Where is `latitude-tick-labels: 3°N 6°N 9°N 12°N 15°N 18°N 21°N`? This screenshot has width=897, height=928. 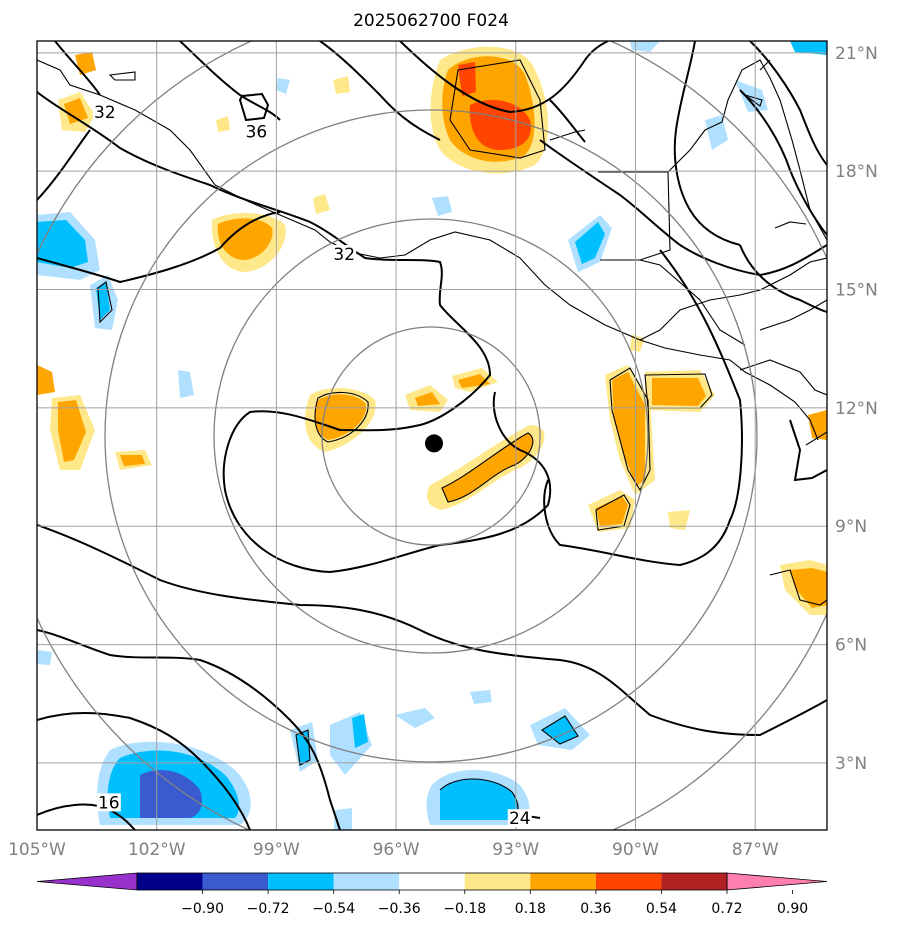 latitude-tick-labels: 3°N 6°N 9°N 12°N 15°N 18°N 21°N is located at coordinates (856, 409).